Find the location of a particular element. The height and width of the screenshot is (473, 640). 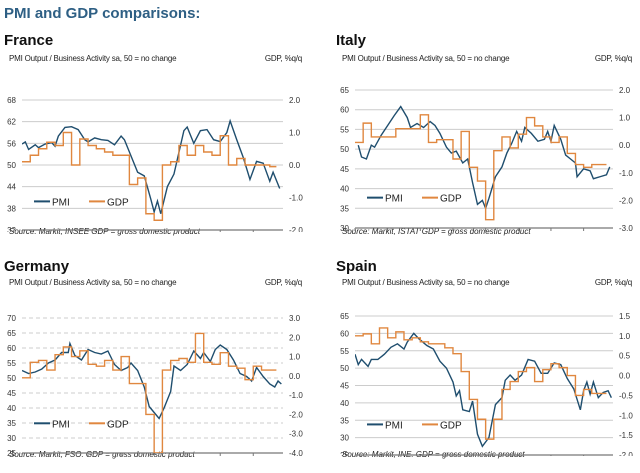

y2-tick-label: 1.5 is located at coordinates (625, 316).